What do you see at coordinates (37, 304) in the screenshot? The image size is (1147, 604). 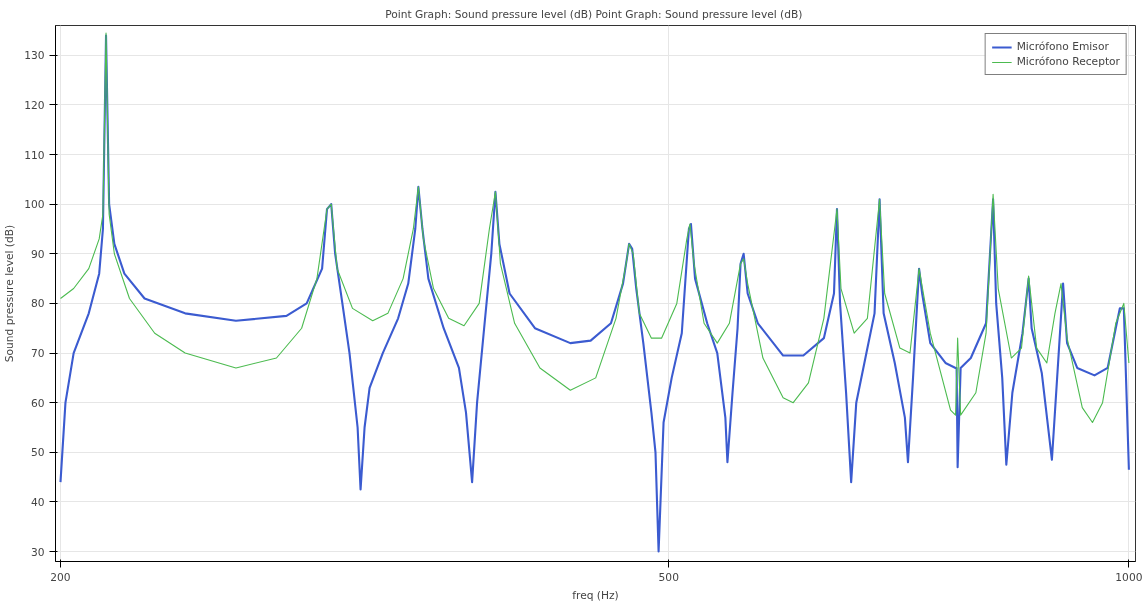 I see `y-tick-label: 80` at bounding box center [37, 304].